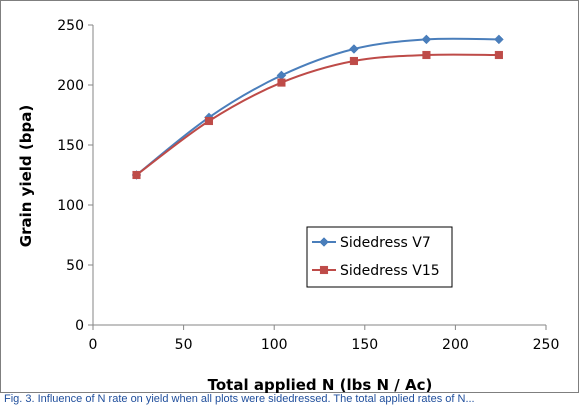  What do you see at coordinates (274, 345) in the screenshot?
I see `x-tick-label: 100` at bounding box center [274, 345].